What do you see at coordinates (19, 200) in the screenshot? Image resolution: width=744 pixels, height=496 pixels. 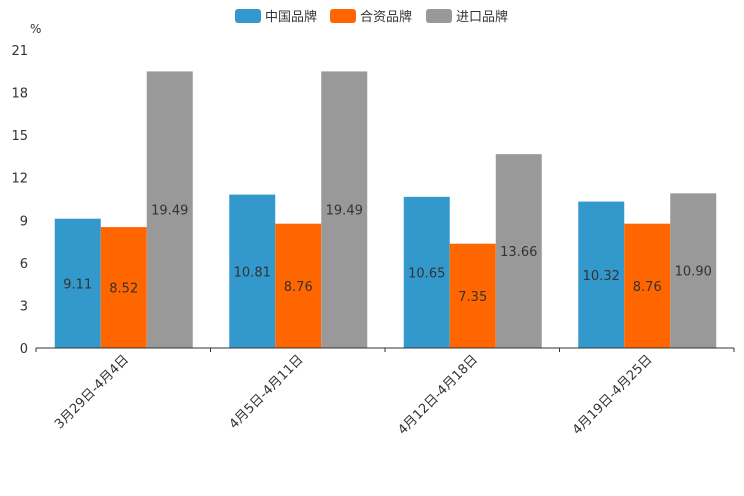 I see `y-axis: 0 3 6 9 12 15 18 21` at bounding box center [19, 200].